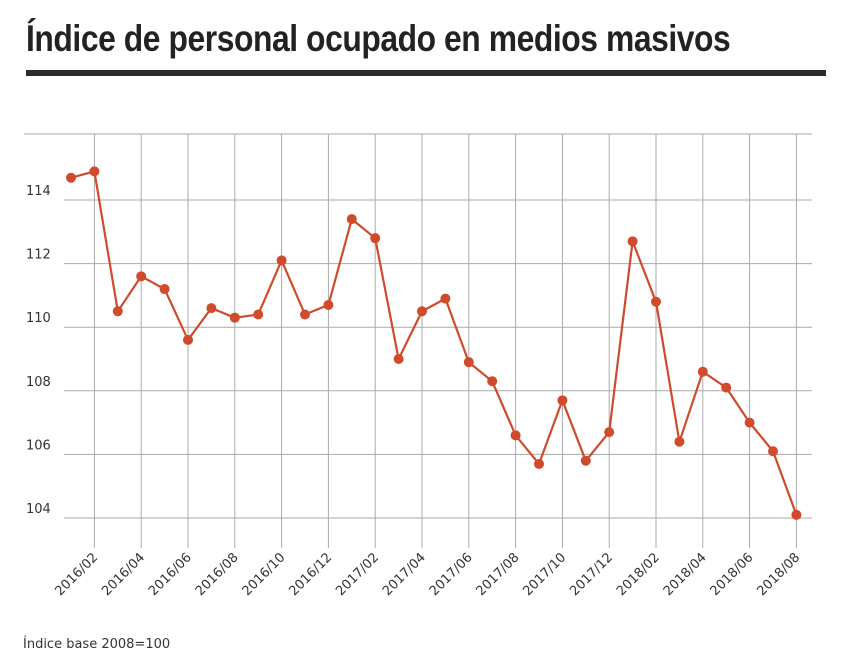 Image resolution: width=843 pixels, height=669 pixels. Describe the element at coordinates (310, 574) in the screenshot. I see `x-tick-label: 2016/12` at that location.